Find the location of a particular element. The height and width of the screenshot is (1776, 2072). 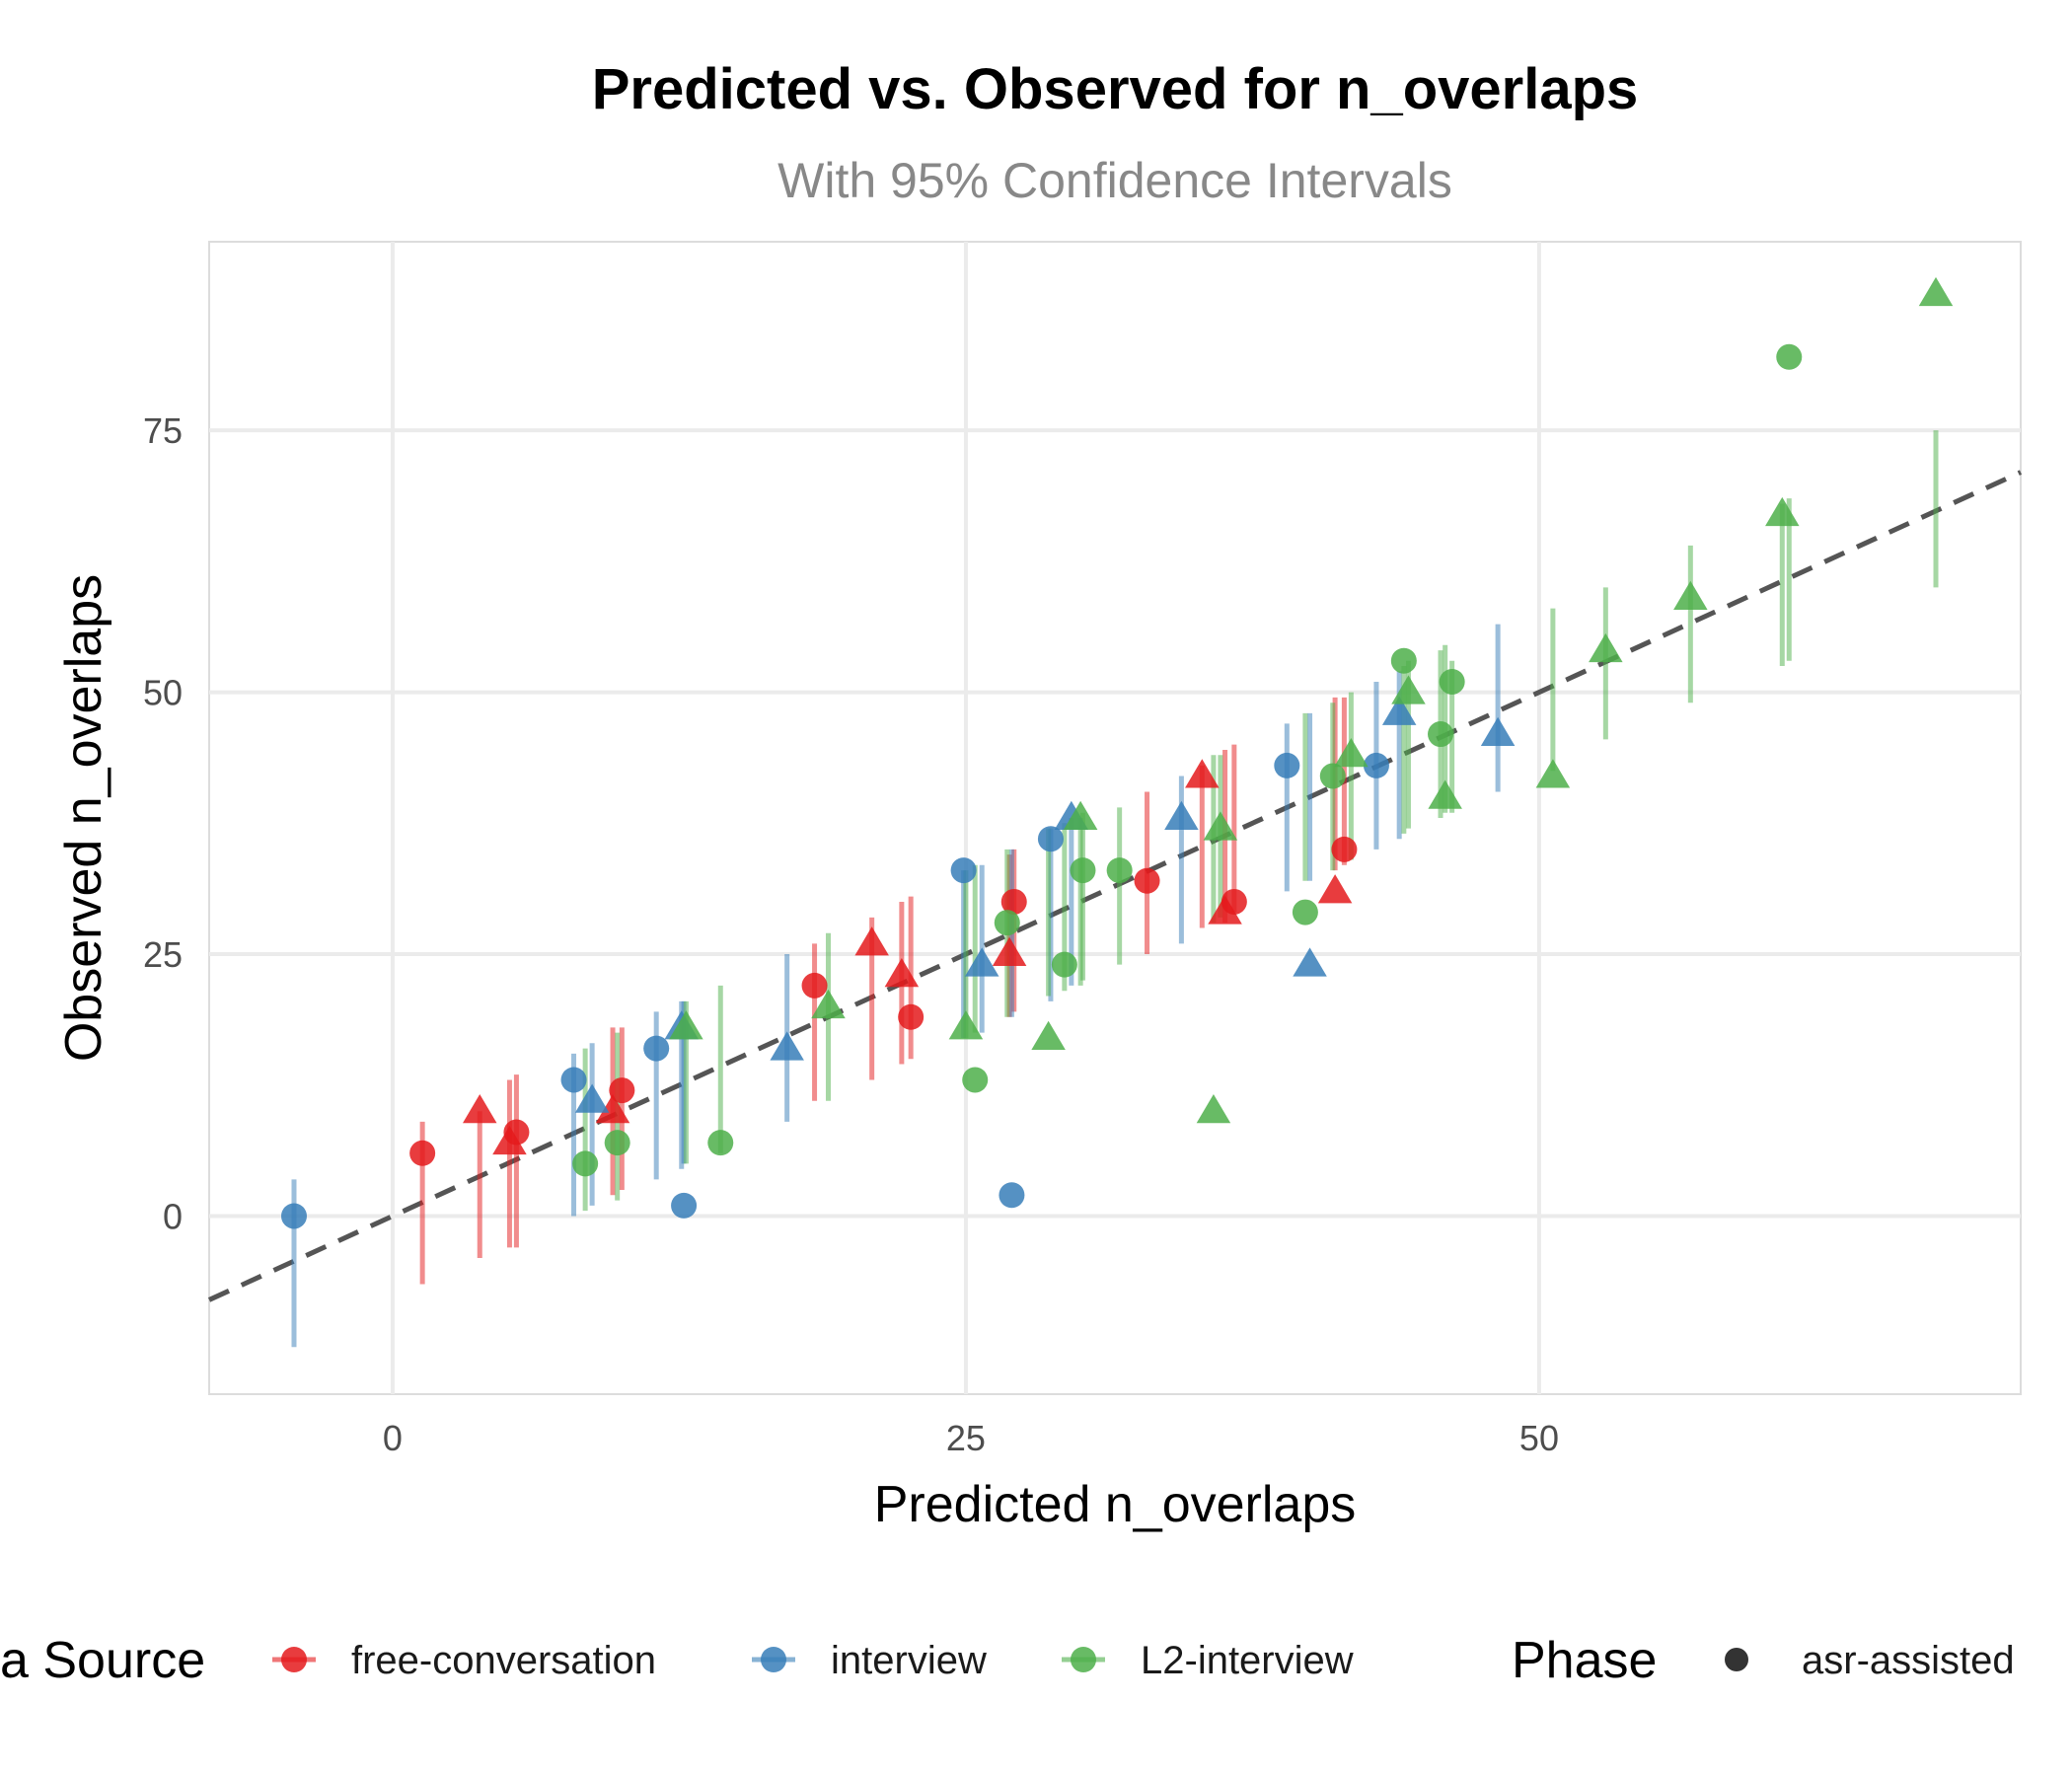

x-tick-label-25: 25 is located at coordinates (966, 1438).